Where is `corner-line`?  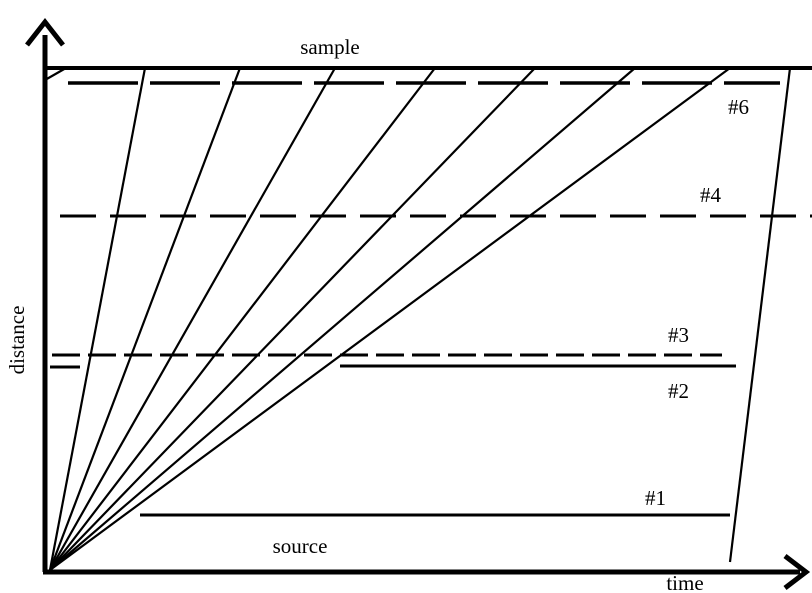 corner-line is located at coordinates (55, 74).